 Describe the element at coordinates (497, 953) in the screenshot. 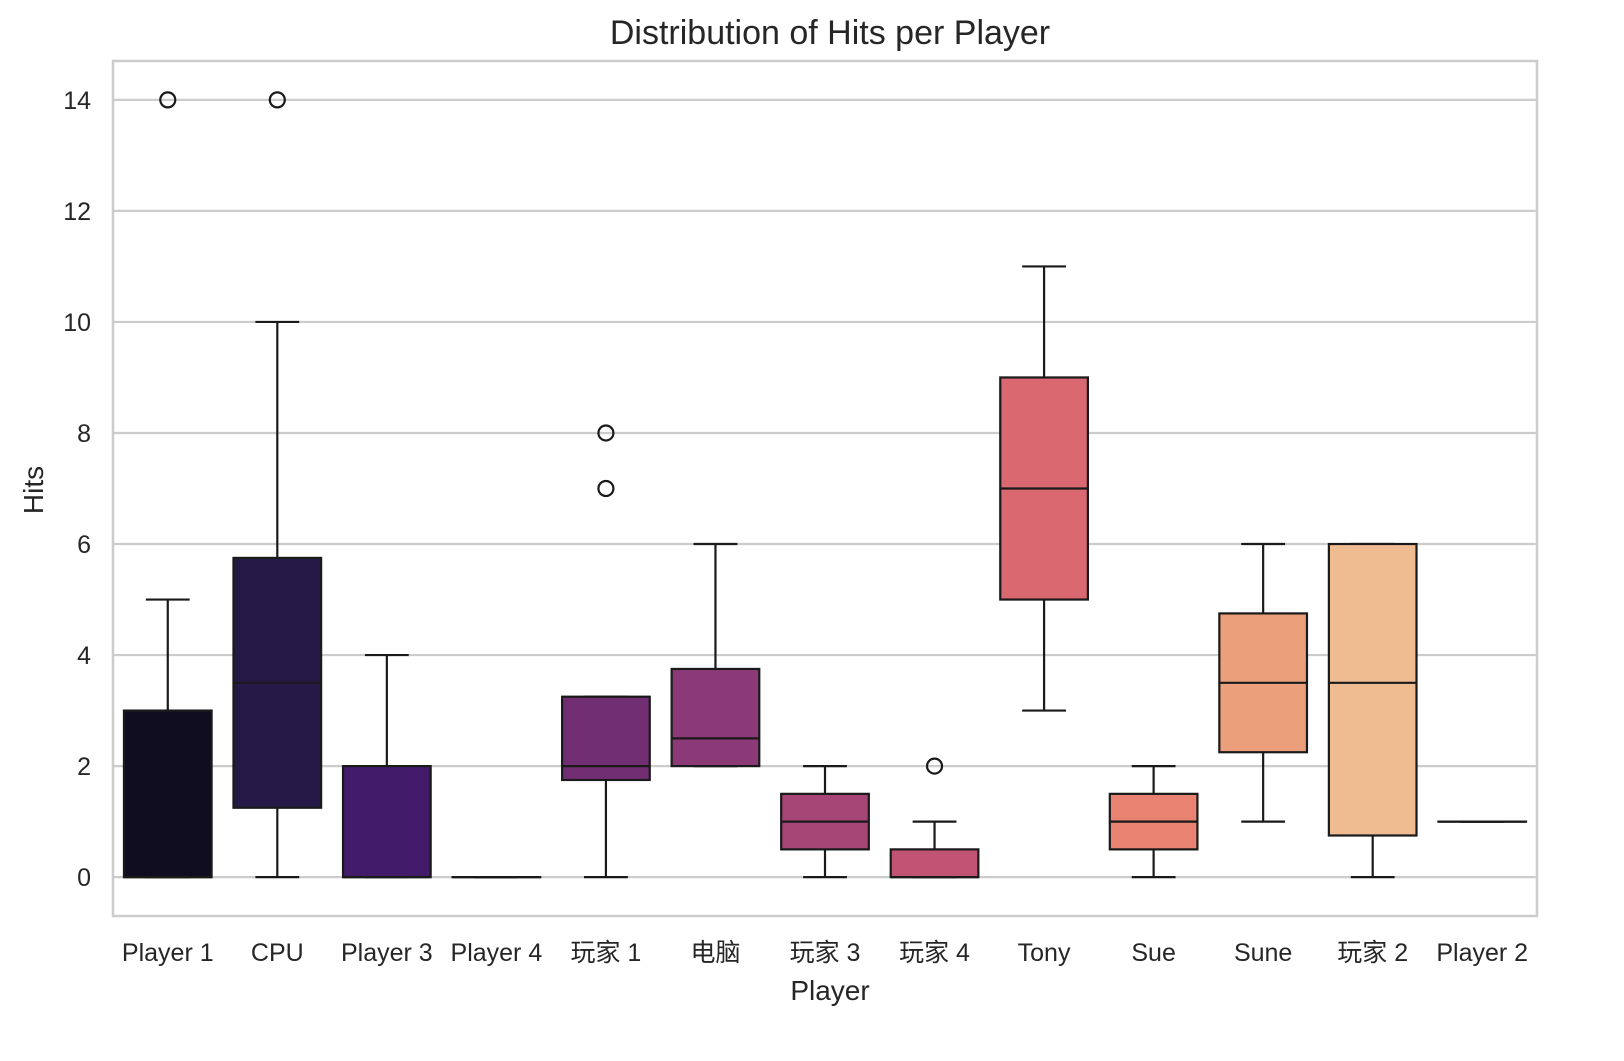

I see `x-tick-label: Player 4` at that location.